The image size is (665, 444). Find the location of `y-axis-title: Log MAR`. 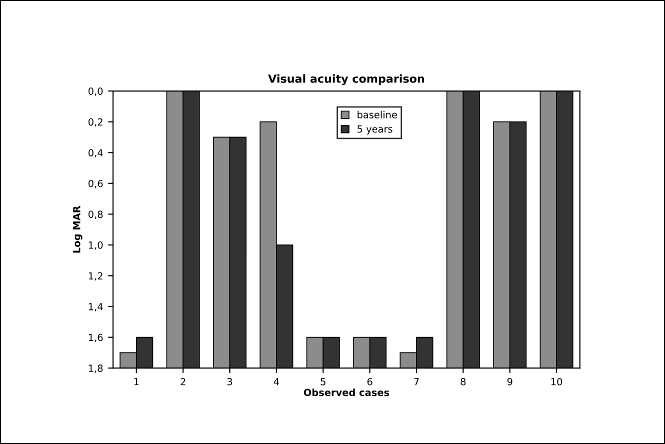

y-axis-title: Log MAR is located at coordinates (77, 229).